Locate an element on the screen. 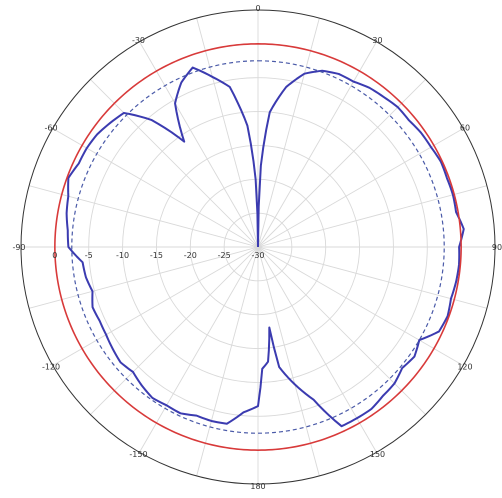 Image resolution: width=502 pixels, height=498 pixels. radial-tick-label: -25 is located at coordinates (224, 255).